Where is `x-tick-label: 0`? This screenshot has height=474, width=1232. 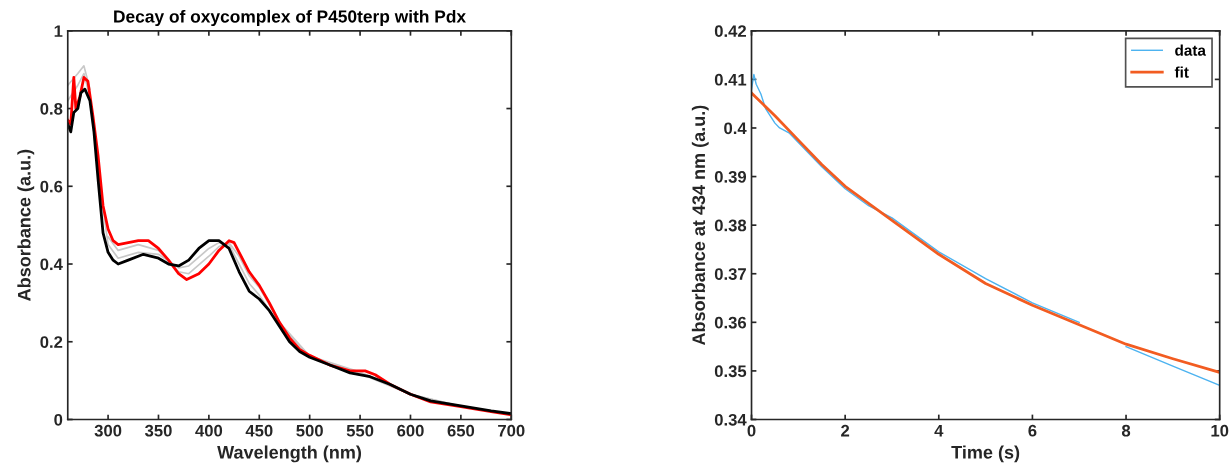 x-tick-label: 0 is located at coordinates (751, 430).